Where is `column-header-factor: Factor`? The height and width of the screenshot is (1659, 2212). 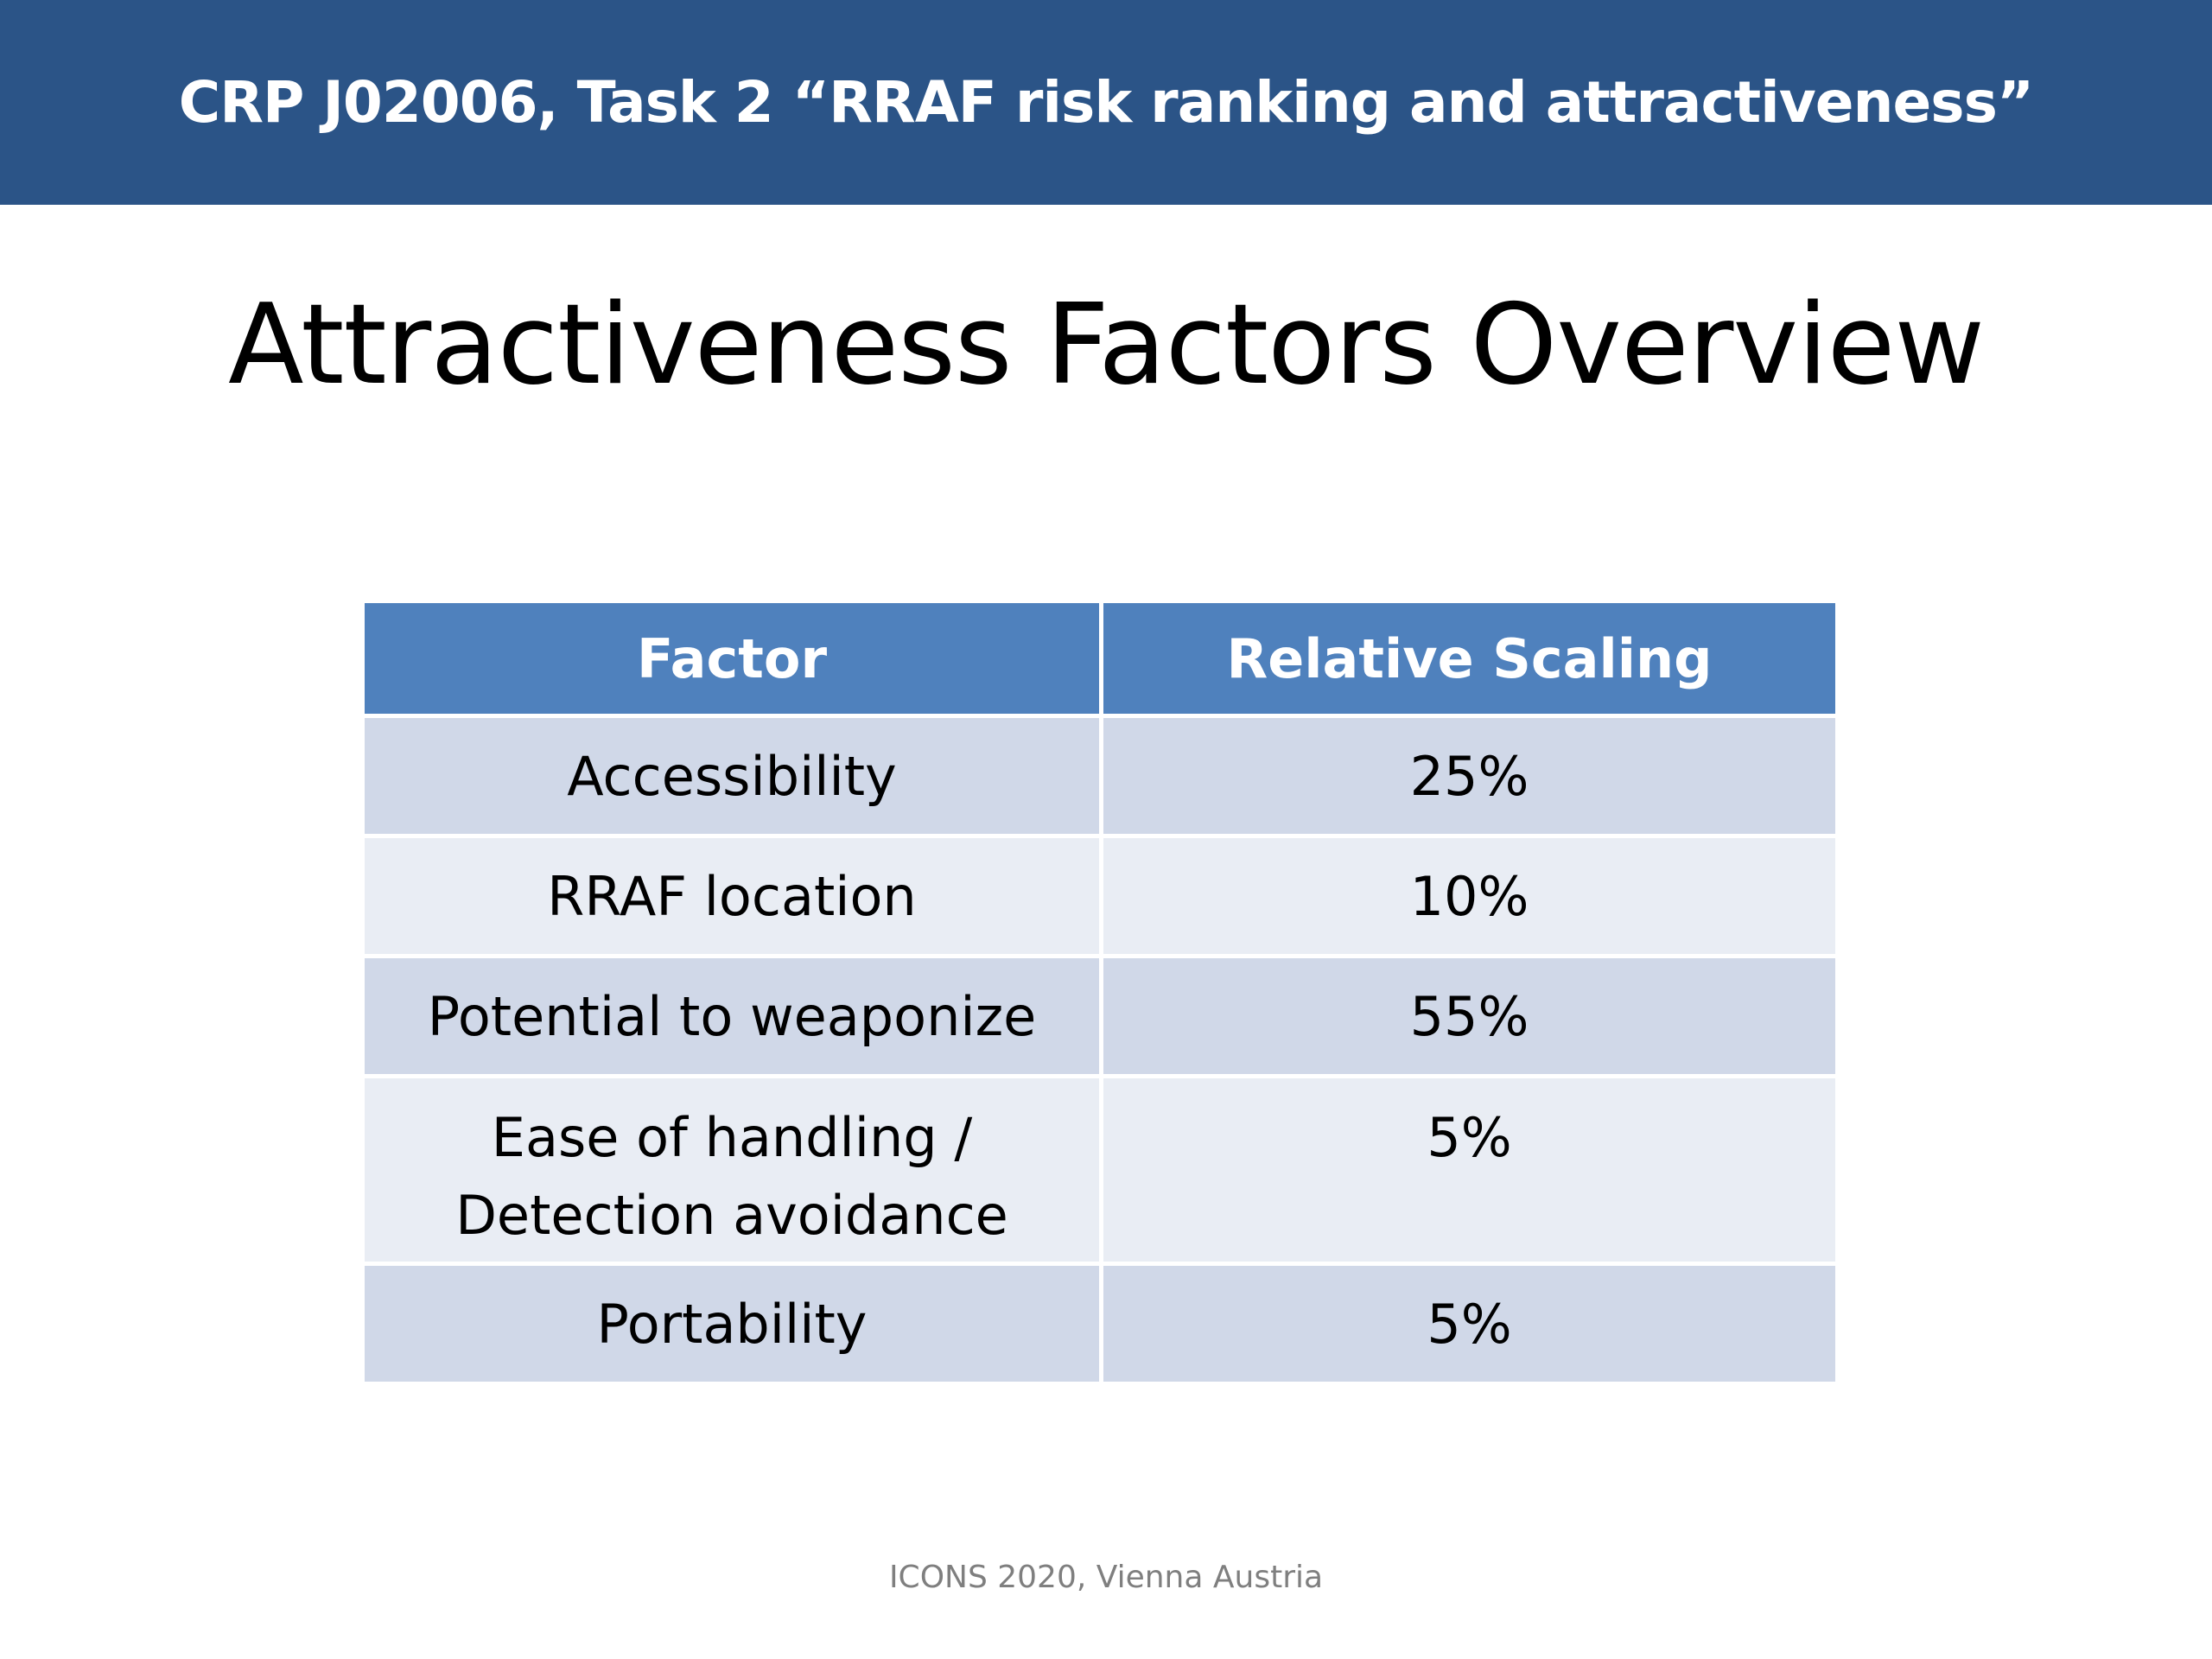
column-header-factor: Factor is located at coordinates (732, 660).